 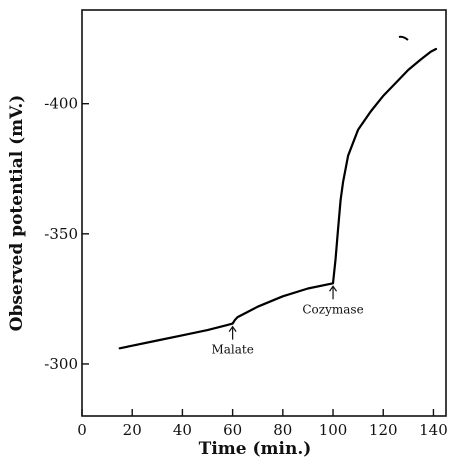 I want to click on x-tick-label: 120, so click(x=383, y=430).